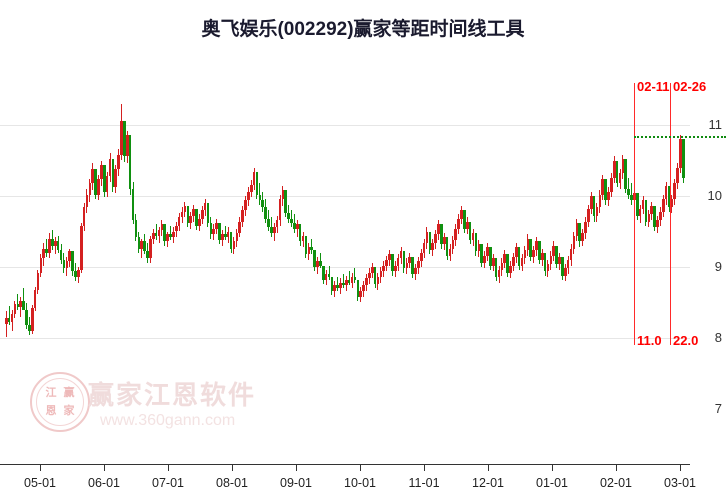 This screenshot has height=490, width=726. What do you see at coordinates (168, 483) in the screenshot?
I see `x-axis-tick-label: 07-01` at bounding box center [168, 483].